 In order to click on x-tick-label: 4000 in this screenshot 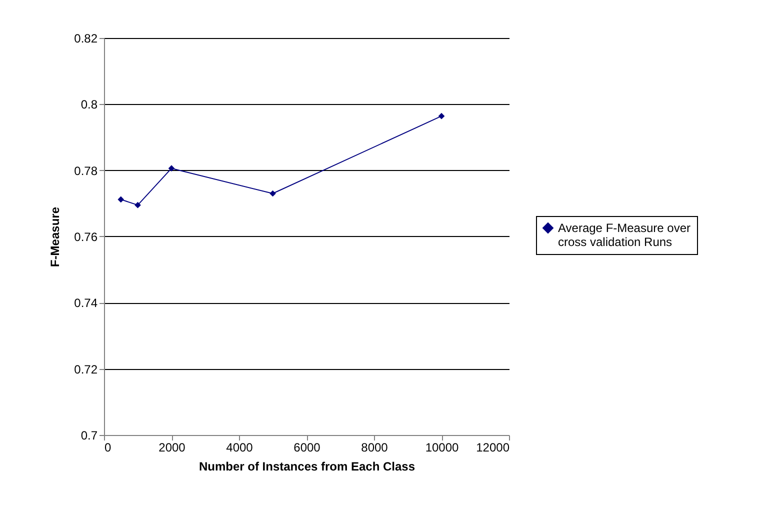, I will do `click(240, 447)`.